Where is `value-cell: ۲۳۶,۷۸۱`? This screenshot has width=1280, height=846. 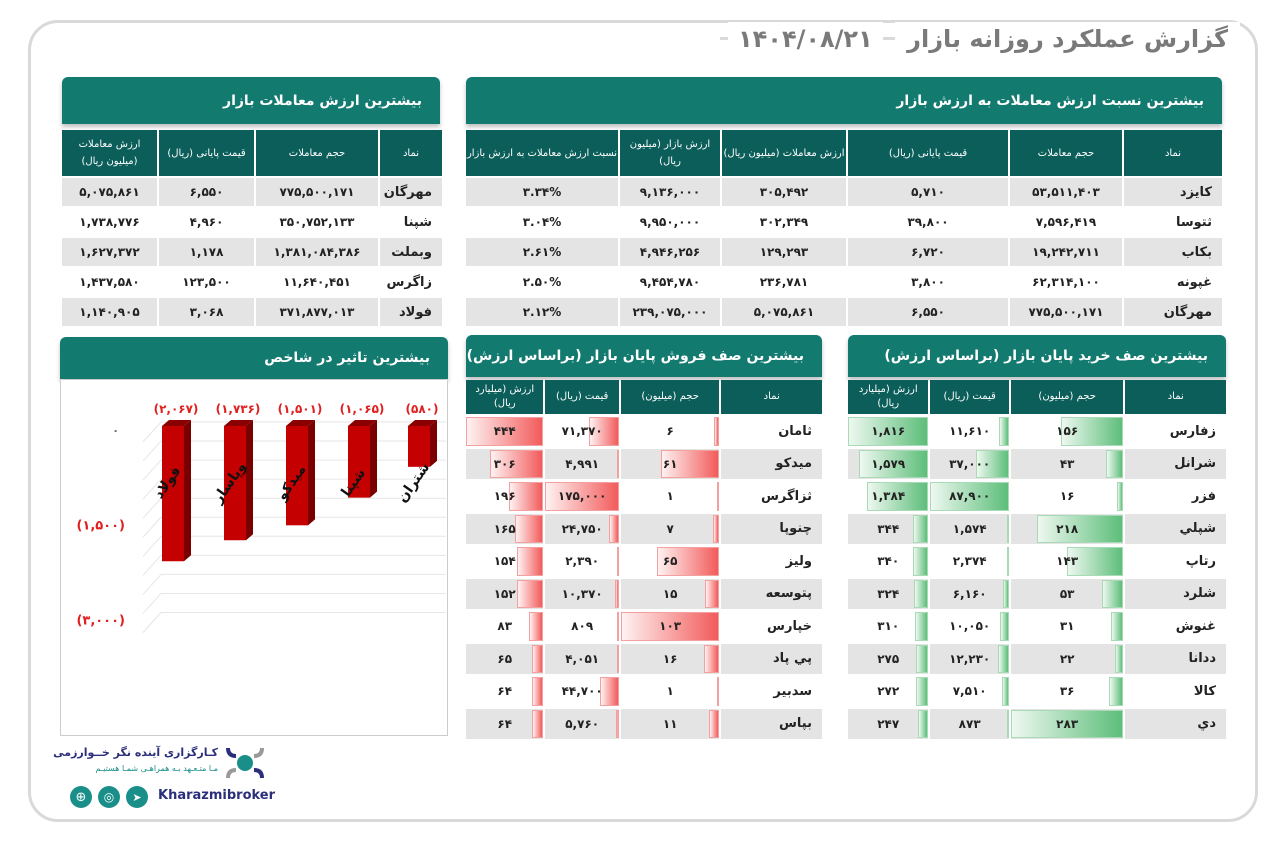
value-cell: ۲۳۶,۷۸۱ is located at coordinates (784, 282).